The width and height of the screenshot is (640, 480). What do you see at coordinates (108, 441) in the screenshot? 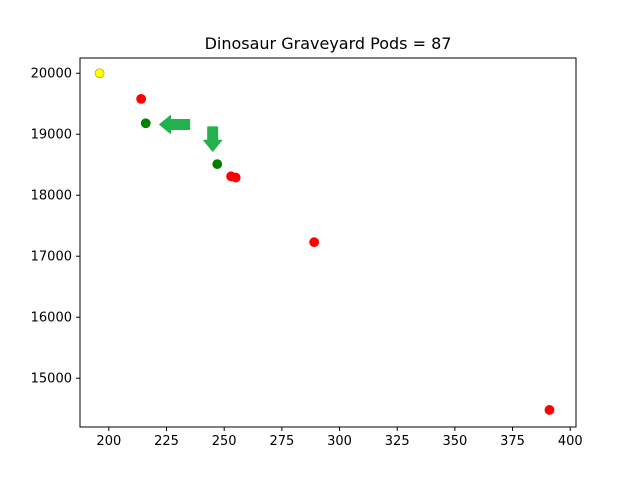
I see `x-tick-label: 200` at bounding box center [108, 441].